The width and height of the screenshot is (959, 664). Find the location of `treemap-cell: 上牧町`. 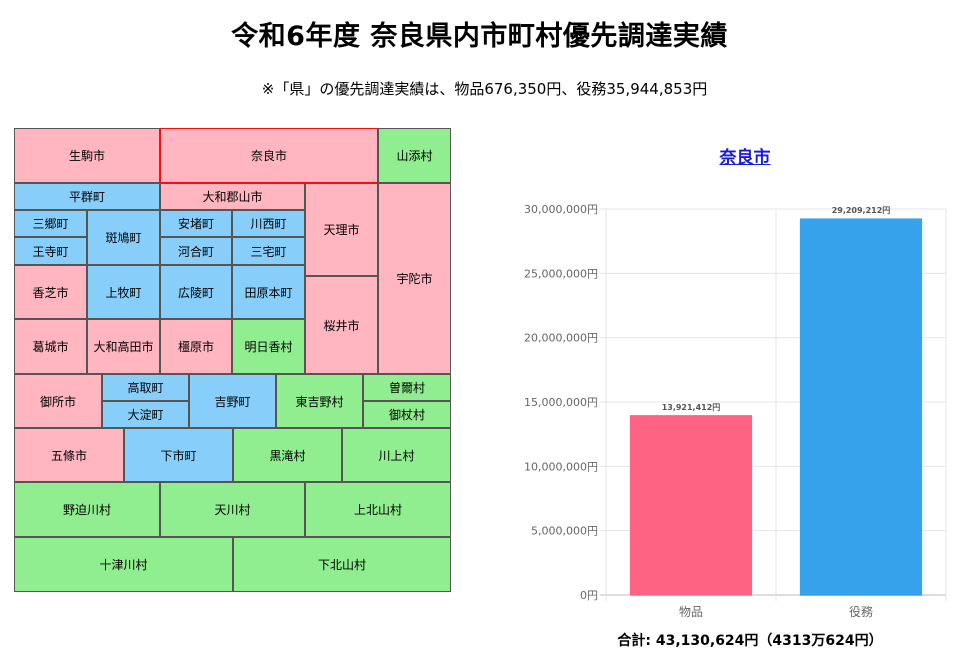

treemap-cell: 上牧町 is located at coordinates (123, 292).